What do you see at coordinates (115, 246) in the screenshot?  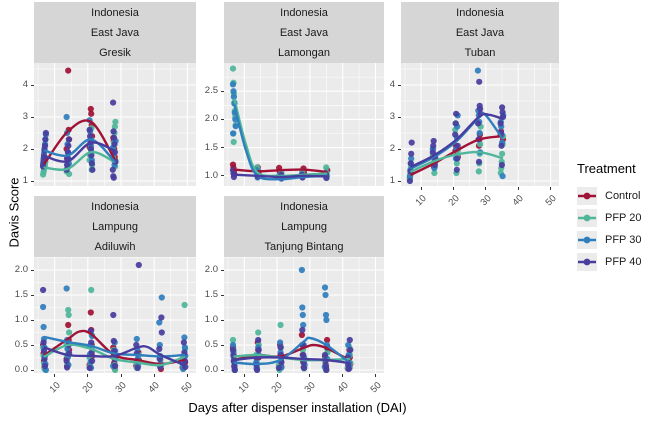 I see `facet-label: Adiluwih` at bounding box center [115, 246].